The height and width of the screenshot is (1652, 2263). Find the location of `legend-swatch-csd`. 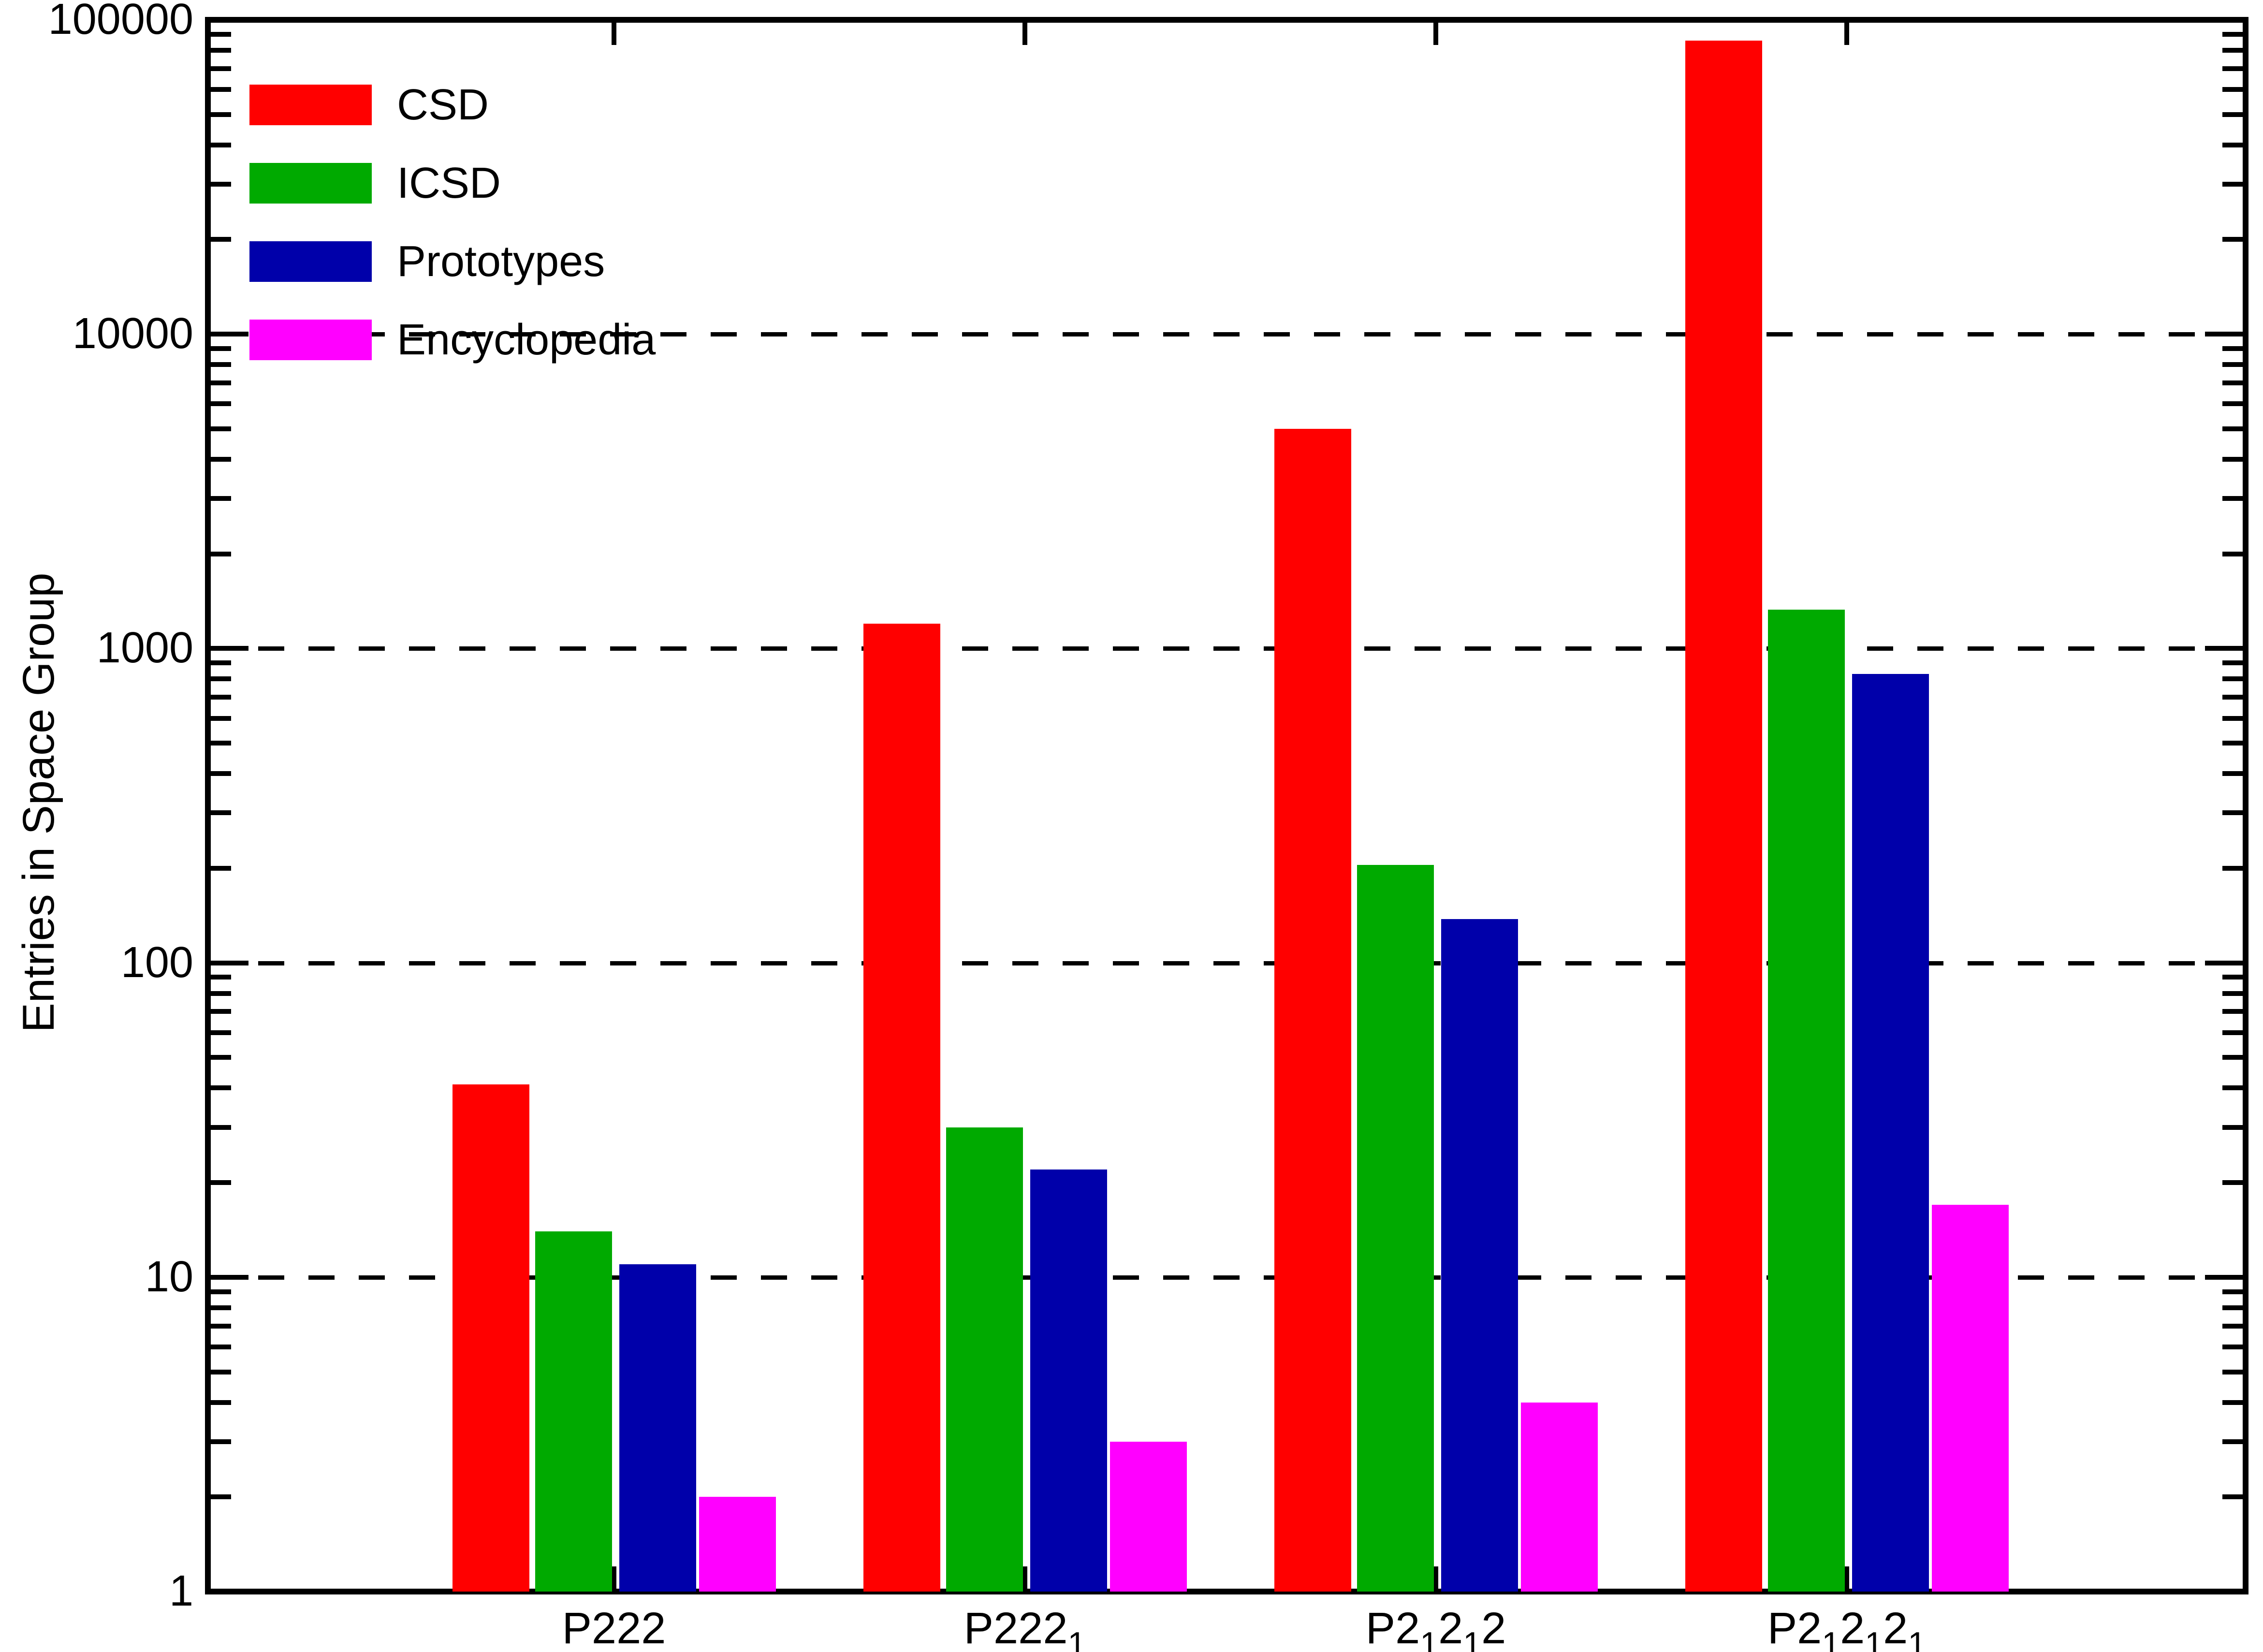

legend-swatch-csd is located at coordinates (310, 105).